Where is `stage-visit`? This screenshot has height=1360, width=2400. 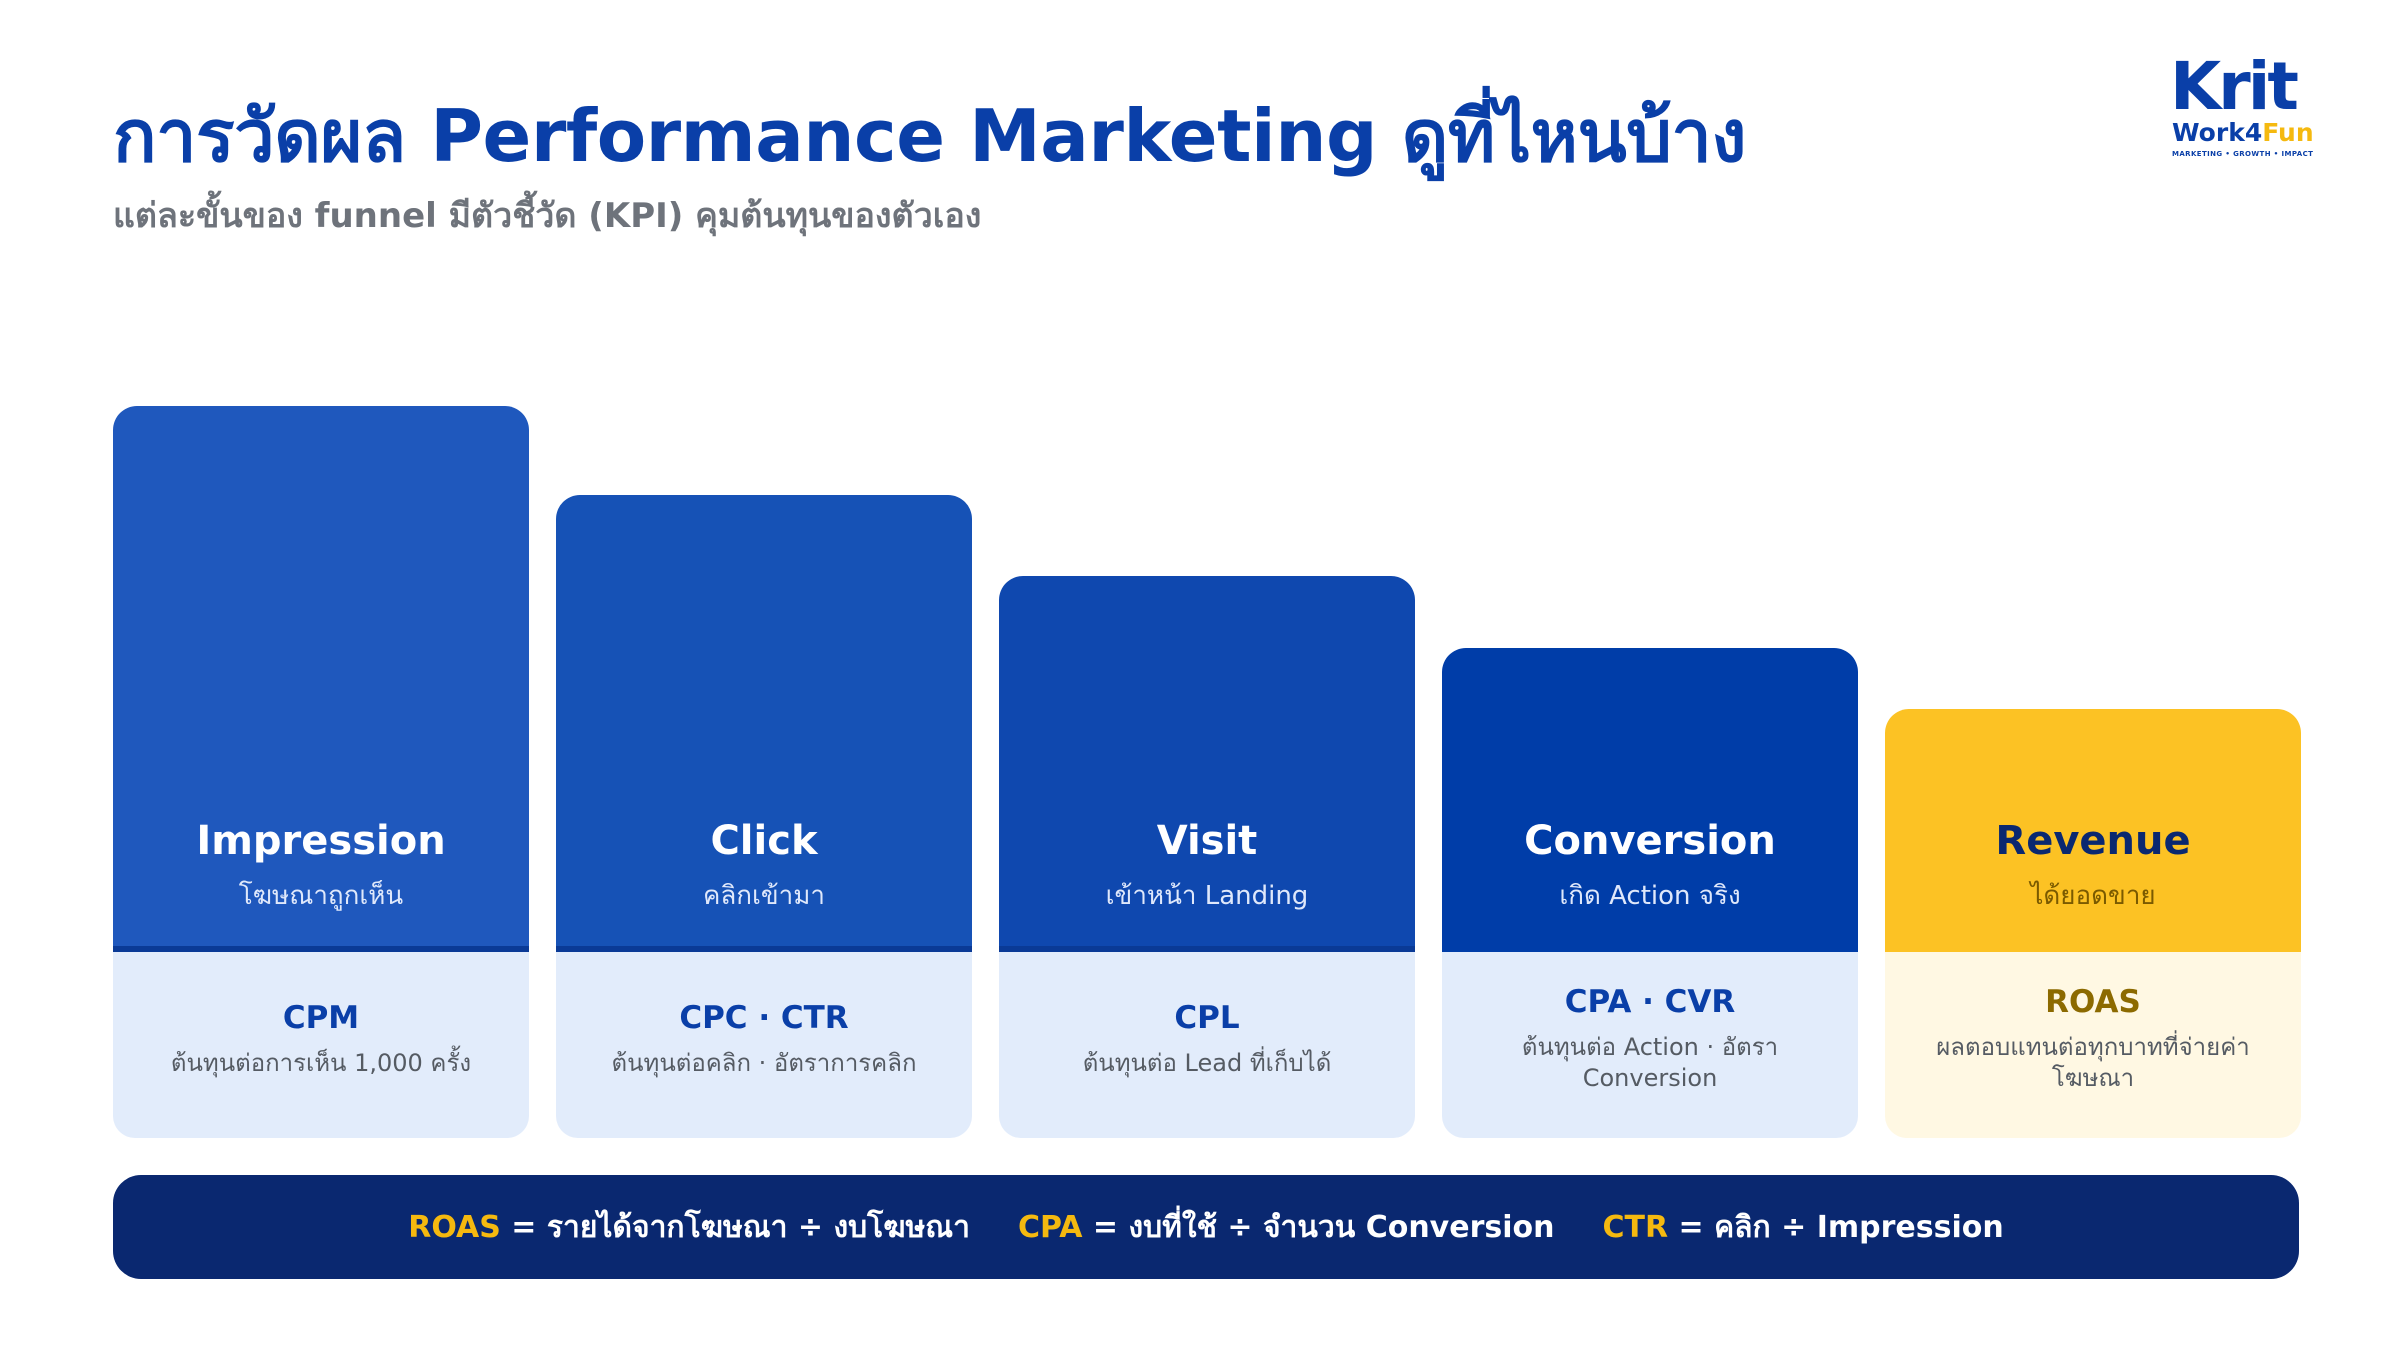 stage-visit is located at coordinates (1207, 761).